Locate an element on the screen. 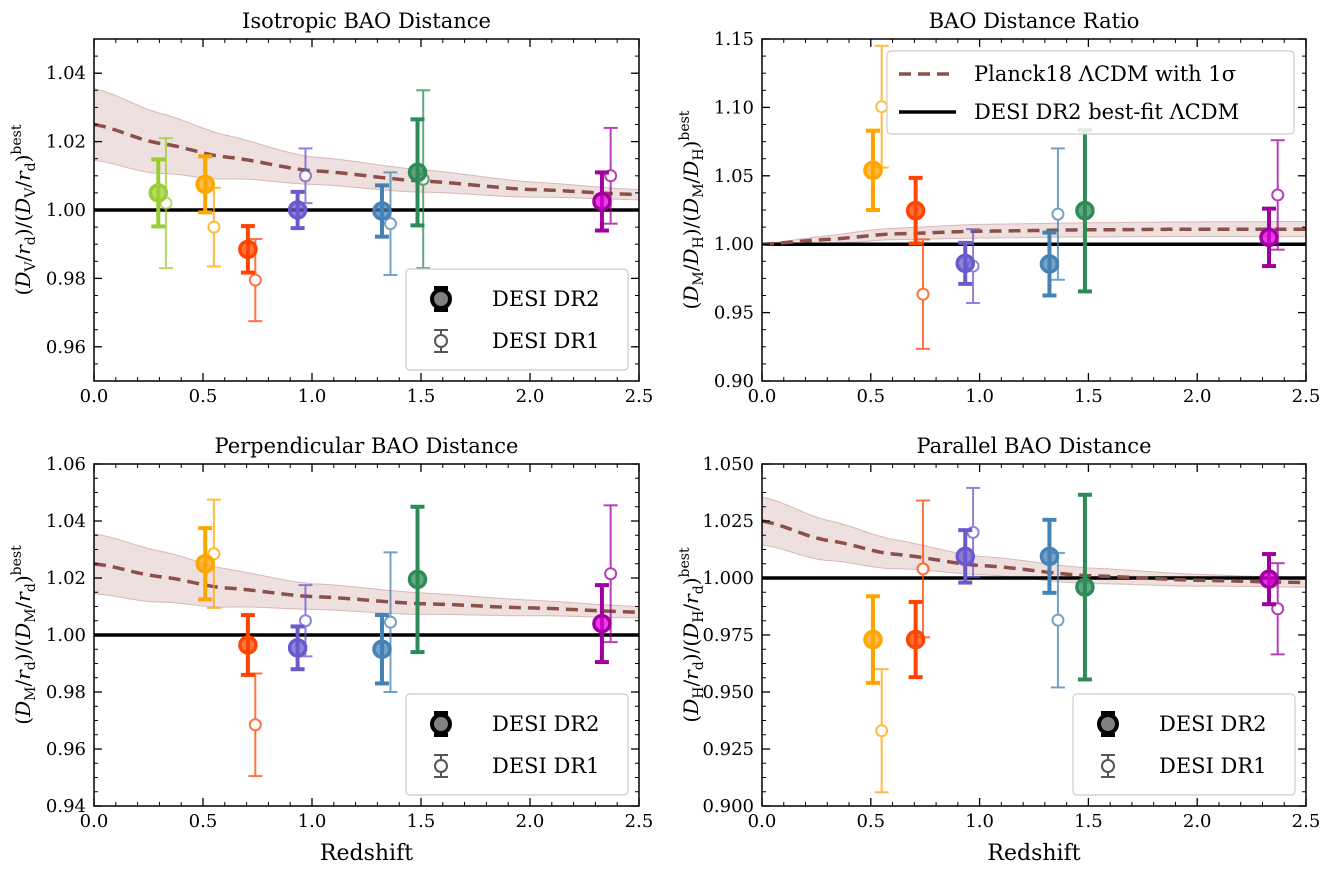 The height and width of the screenshot is (874, 1329). dr1-point-lya is located at coordinates (1277, 195).